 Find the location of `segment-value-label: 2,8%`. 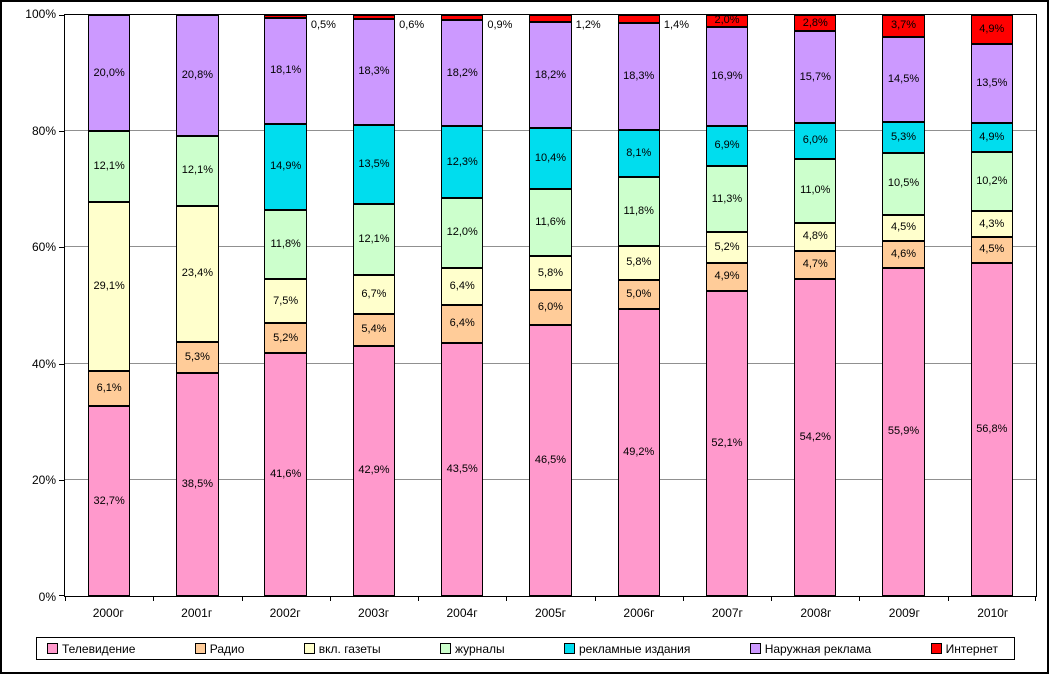

segment-value-label: 2,8% is located at coordinates (815, 22).